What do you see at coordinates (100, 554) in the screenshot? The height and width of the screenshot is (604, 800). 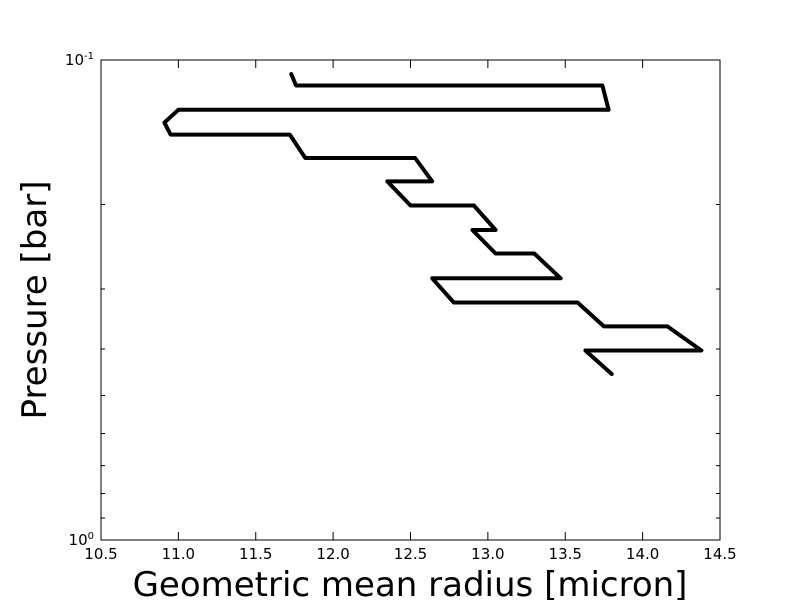 I see `x-tick-label: 10.5` at bounding box center [100, 554].